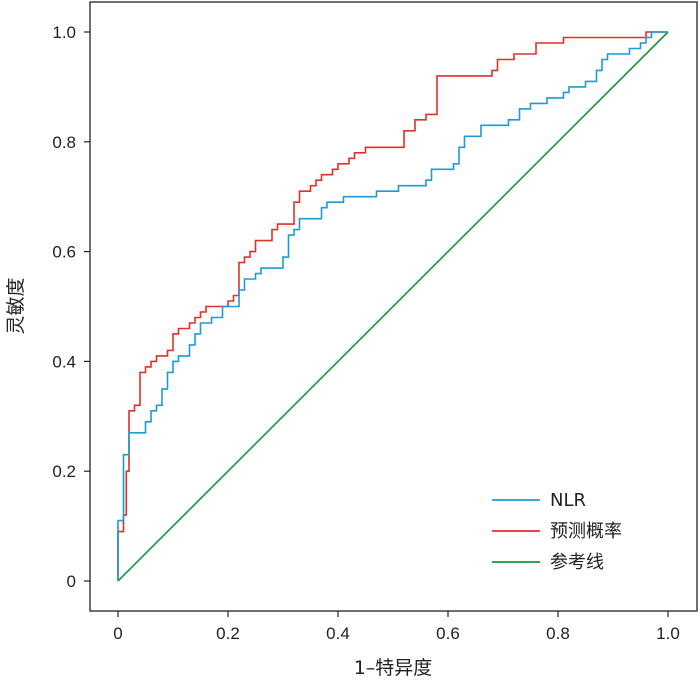 The image size is (700, 687). Describe the element at coordinates (668, 633) in the screenshot. I see `x-tick-label: 1.0` at that location.